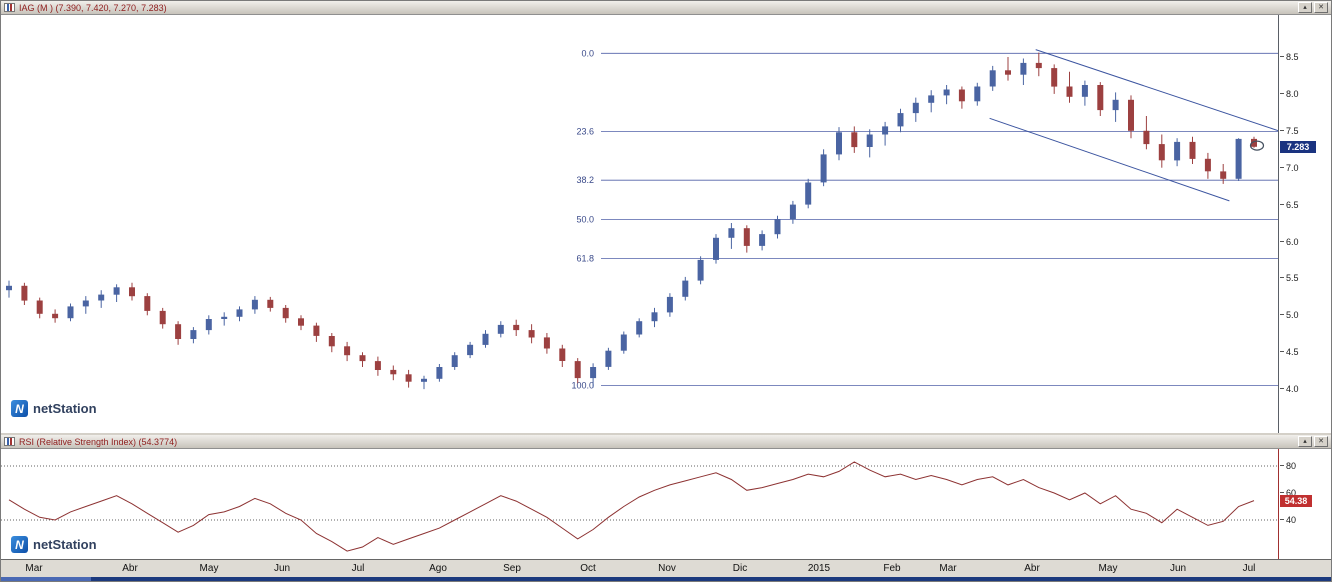 The height and width of the screenshot is (582, 1332). What do you see at coordinates (46, 579) in the screenshot?
I see `scrollbar-thumb` at bounding box center [46, 579].